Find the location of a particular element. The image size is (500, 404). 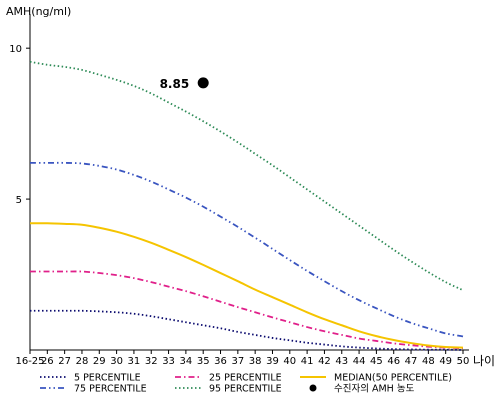

x-tick-label: 29 is located at coordinates (99, 361).